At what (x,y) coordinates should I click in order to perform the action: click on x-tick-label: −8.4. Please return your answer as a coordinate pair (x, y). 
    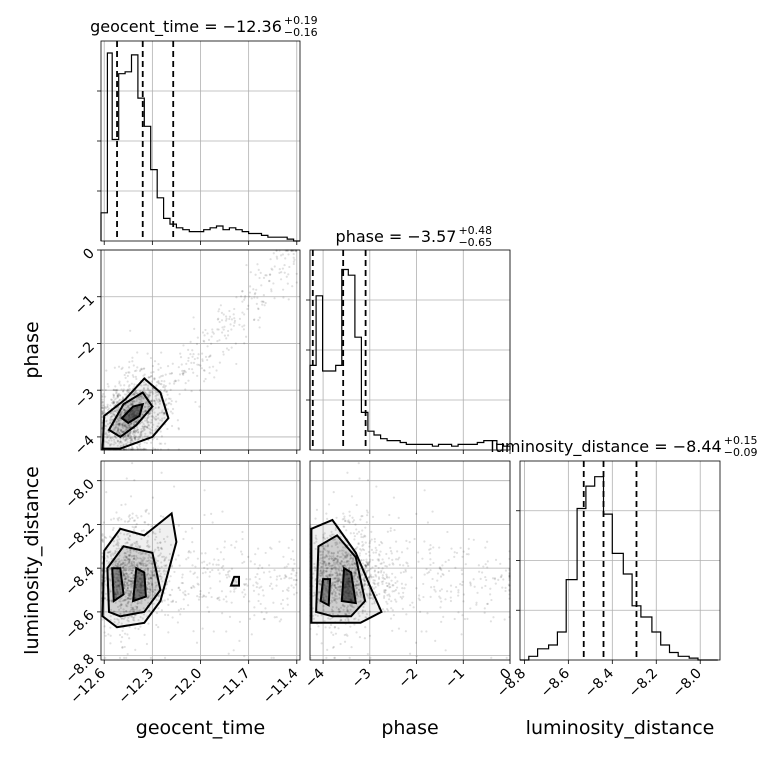
    Looking at the image, I should click on (599, 682).